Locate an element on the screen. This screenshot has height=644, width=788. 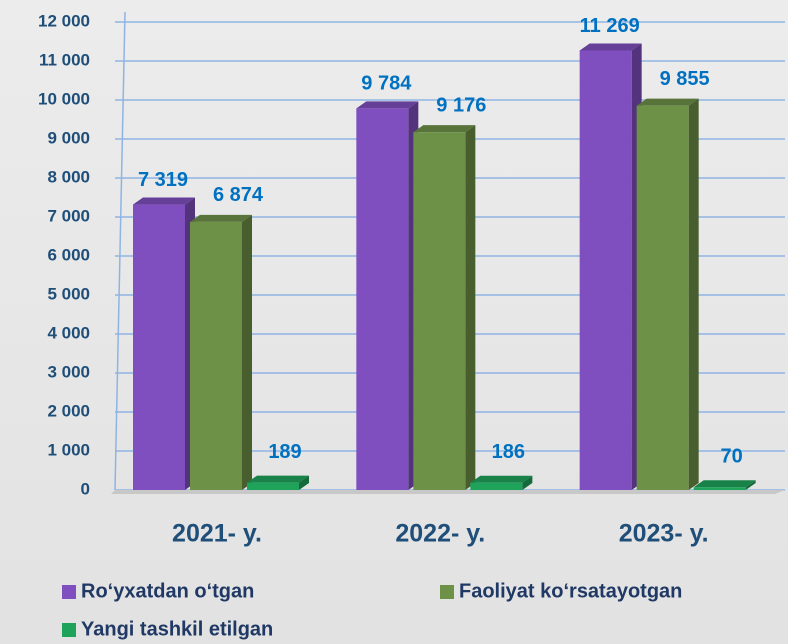
y-tick-label: 1 000 is located at coordinates (68, 449).